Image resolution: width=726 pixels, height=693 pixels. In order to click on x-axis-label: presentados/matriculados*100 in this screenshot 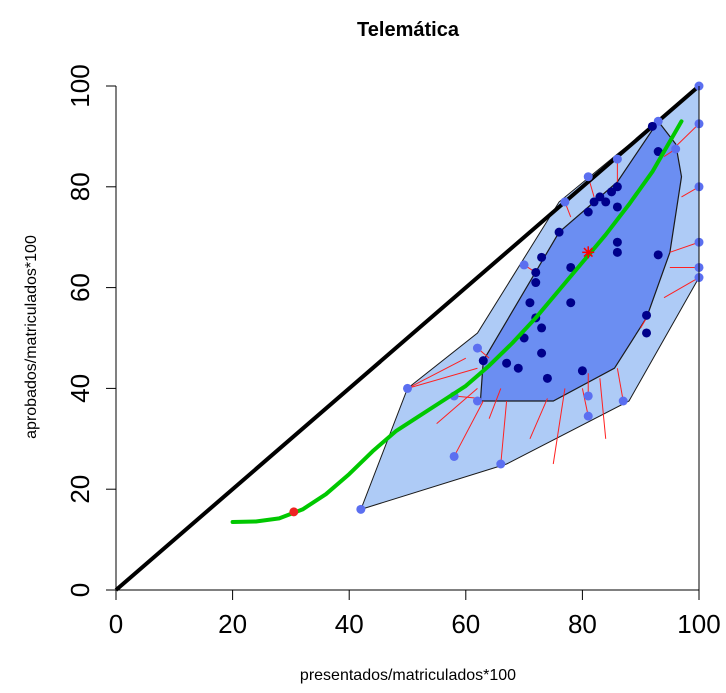, I will do `click(408, 675)`.